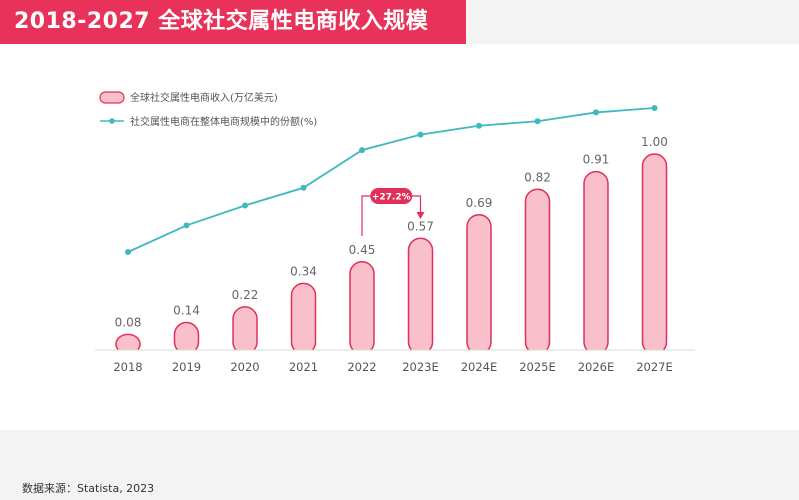 This screenshot has height=500, width=799. Describe the element at coordinates (245, 295) in the screenshot. I see `bar-label-2020: 0.22` at that location.